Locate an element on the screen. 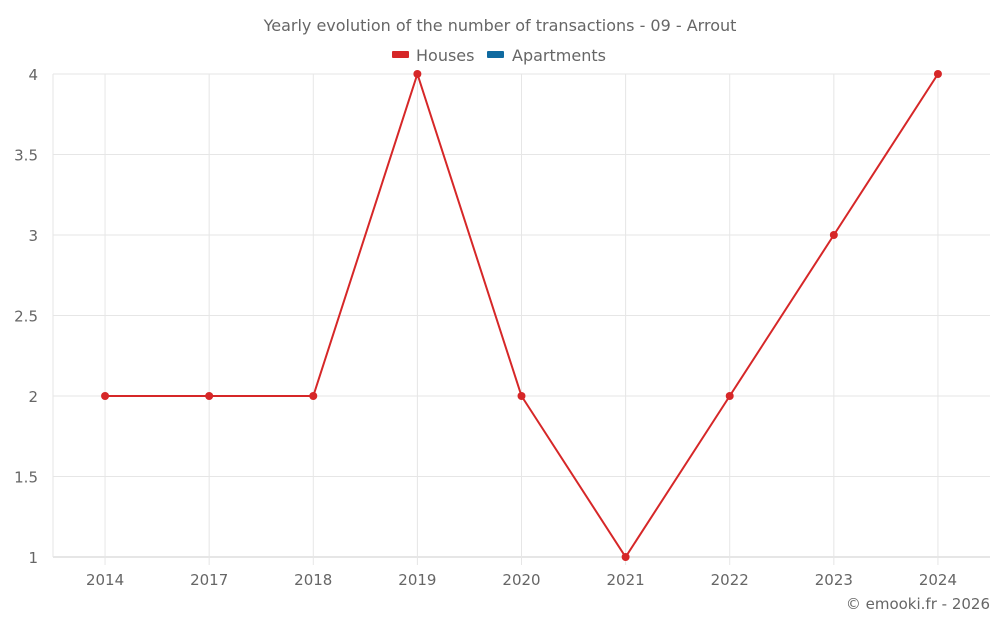 This screenshot has height=625, width=1000. y-tick-label: 1 is located at coordinates (33, 558).